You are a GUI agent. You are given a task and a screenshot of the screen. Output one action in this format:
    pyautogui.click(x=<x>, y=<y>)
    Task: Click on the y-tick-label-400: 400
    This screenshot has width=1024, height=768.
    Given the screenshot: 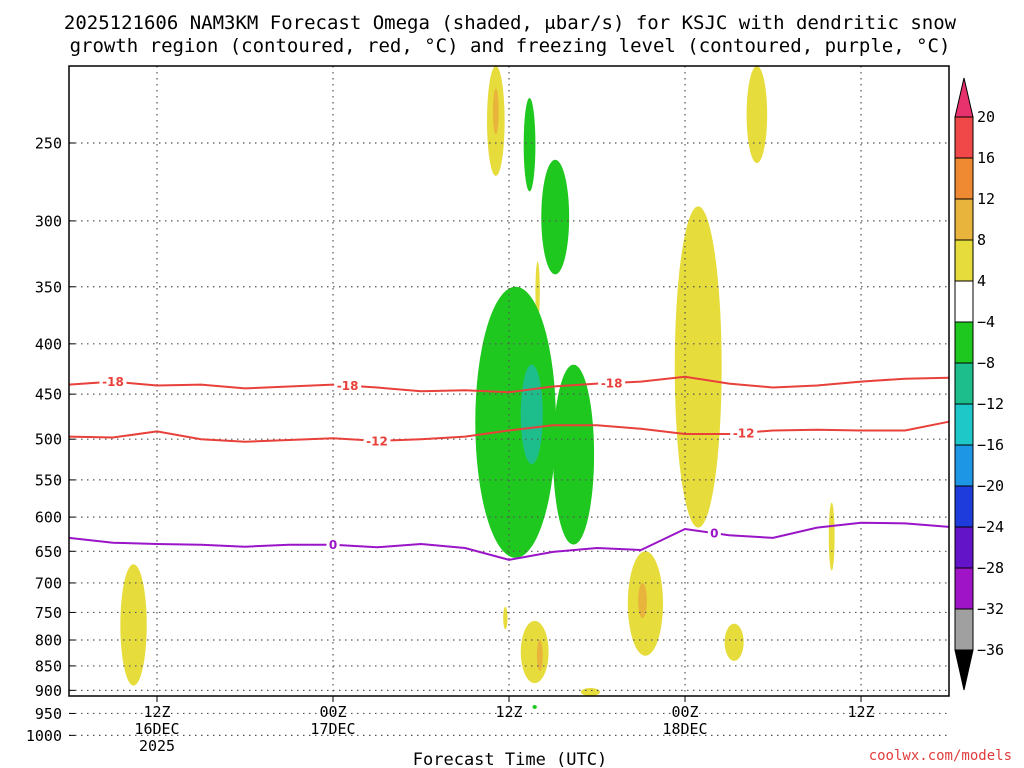 What is the action you would take?
    pyautogui.click(x=48, y=344)
    